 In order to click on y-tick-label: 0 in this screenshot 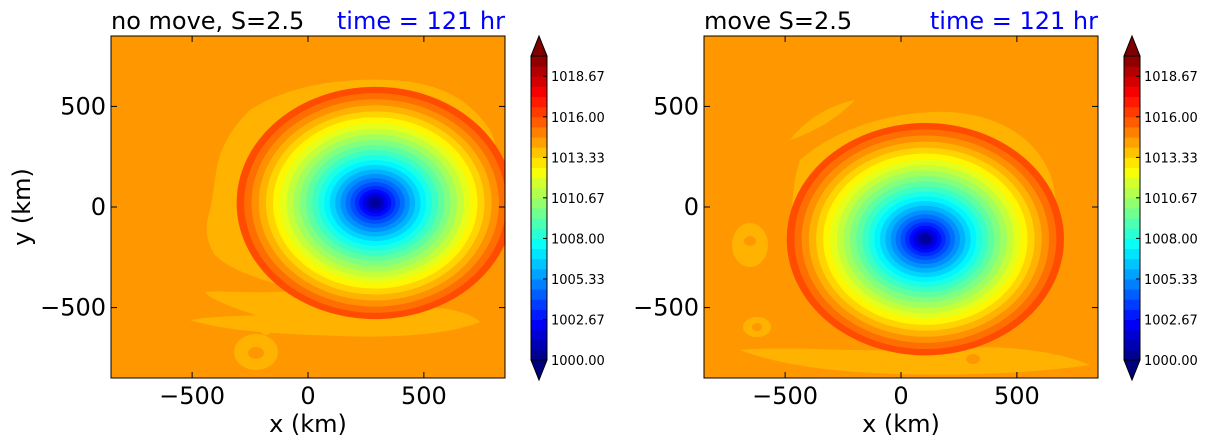, I will do `click(98, 207)`.